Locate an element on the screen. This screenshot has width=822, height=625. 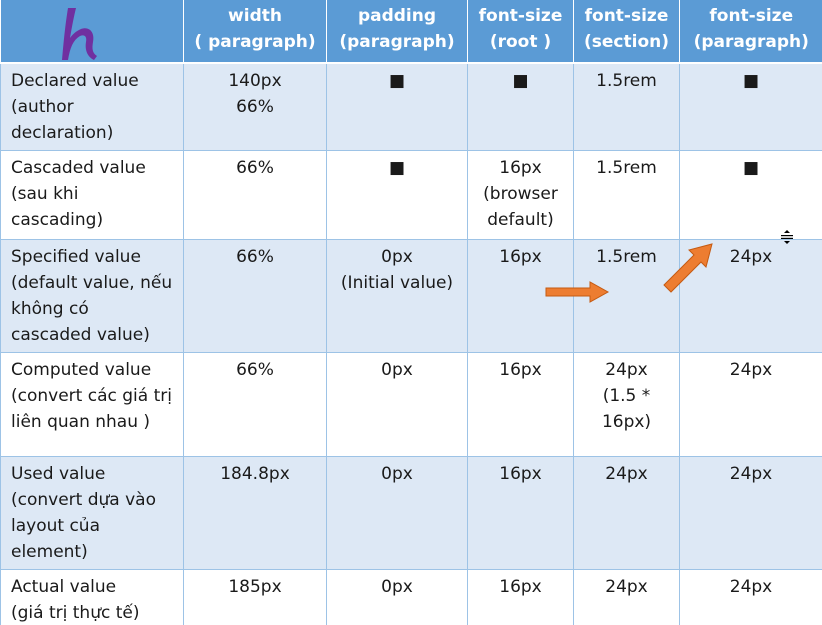
h-logo-icon is located at coordinates (79, 34).